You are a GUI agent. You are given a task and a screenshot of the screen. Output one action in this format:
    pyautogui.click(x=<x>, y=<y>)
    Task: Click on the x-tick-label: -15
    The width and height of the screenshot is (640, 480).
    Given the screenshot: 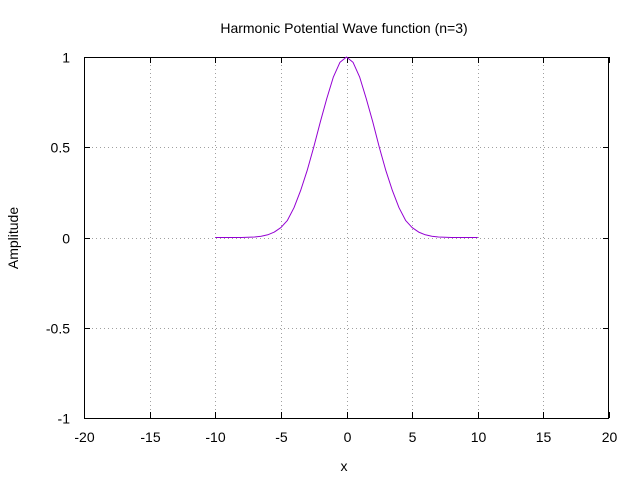 What is the action you would take?
    pyautogui.click(x=150, y=437)
    